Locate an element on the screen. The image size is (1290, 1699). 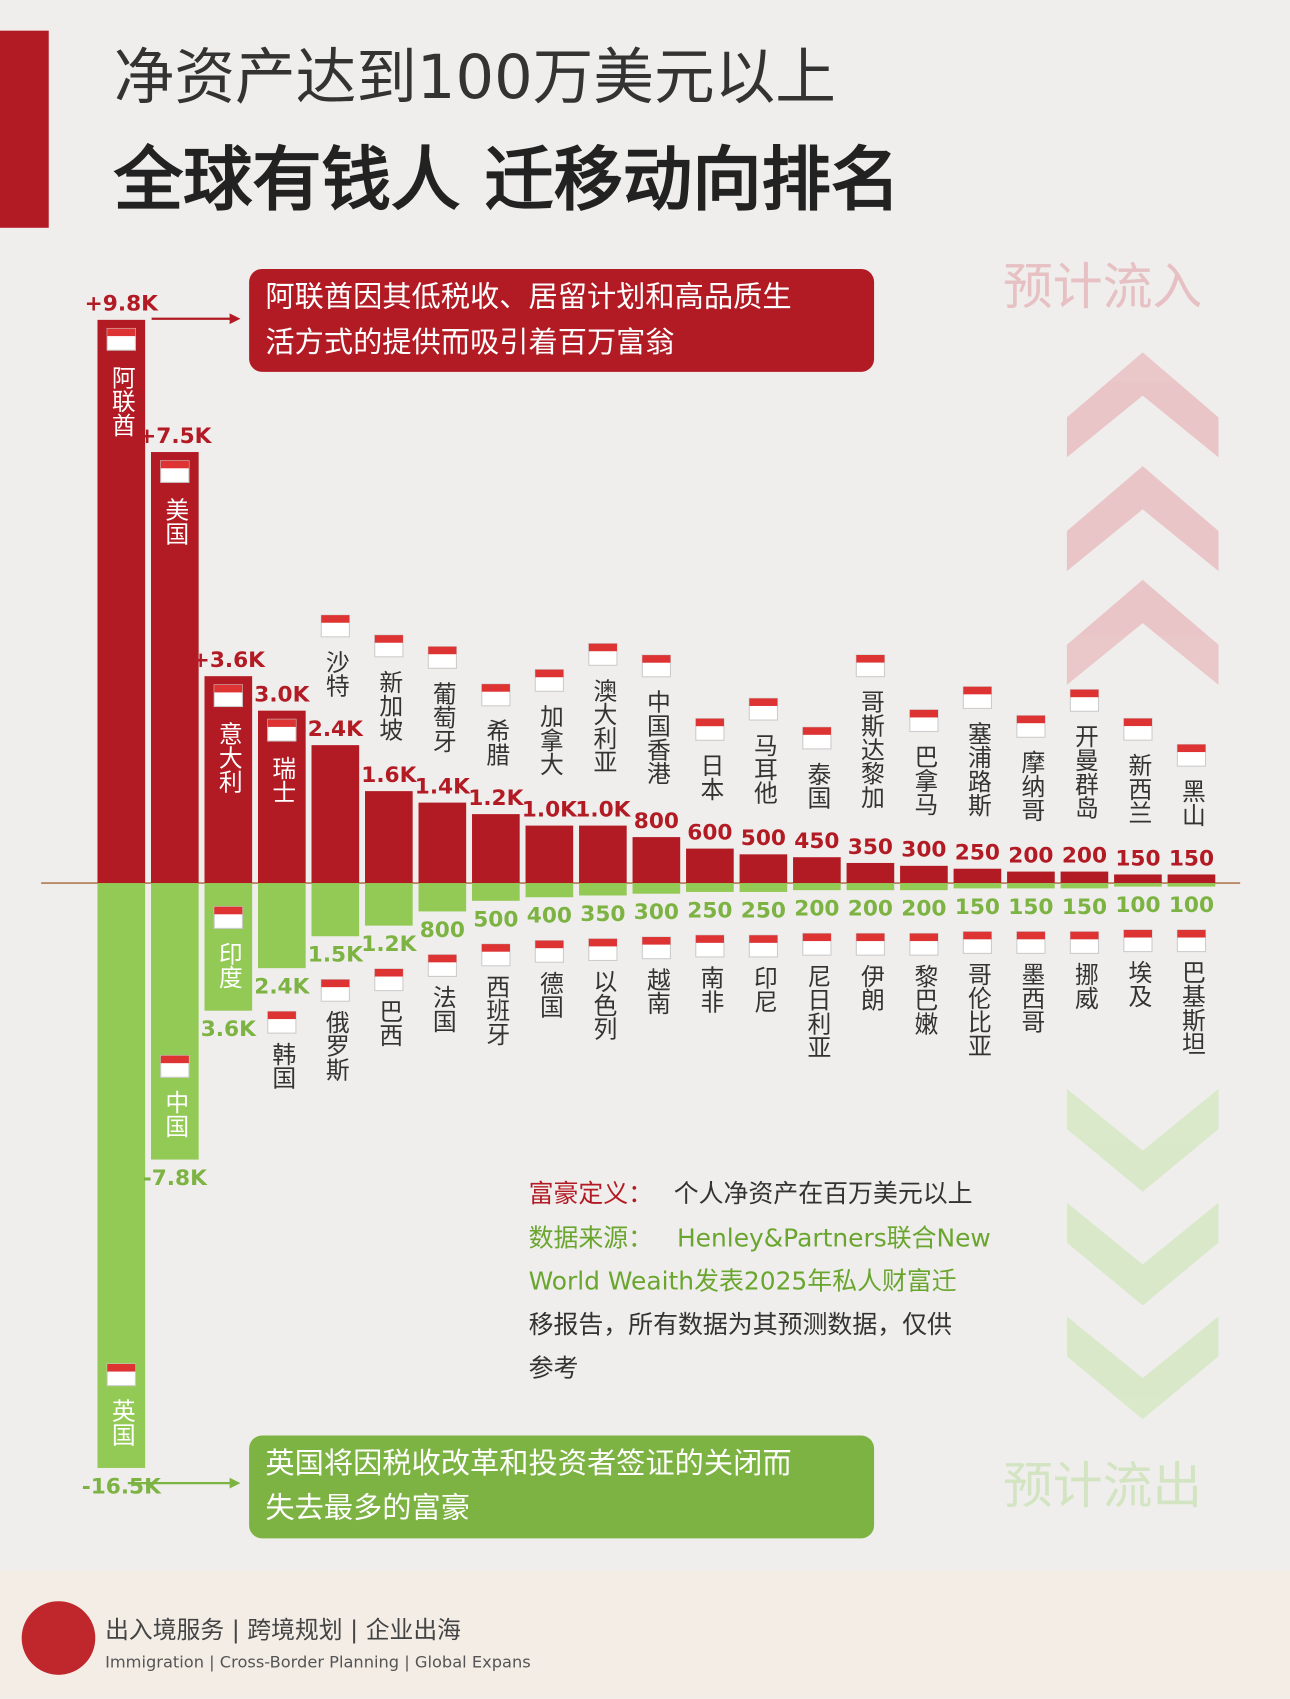
callout-text: 失去最多的富豪 is located at coordinates (367, 1508).